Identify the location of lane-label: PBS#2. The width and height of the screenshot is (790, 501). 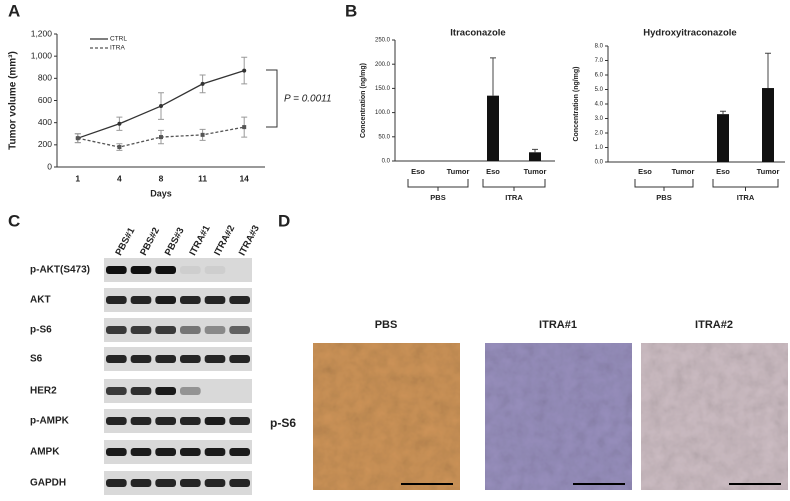
(150, 242).